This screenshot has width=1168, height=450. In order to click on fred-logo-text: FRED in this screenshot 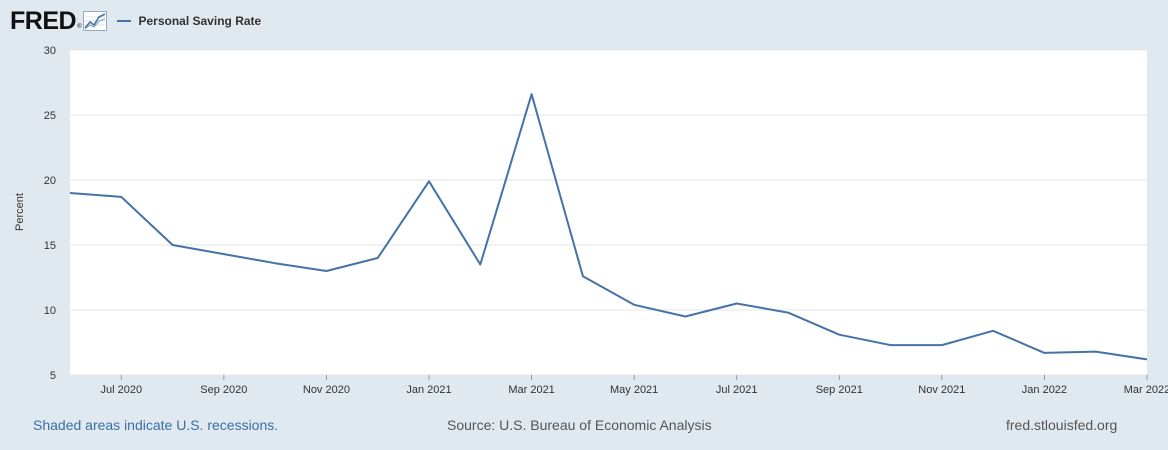, I will do `click(43, 21)`.